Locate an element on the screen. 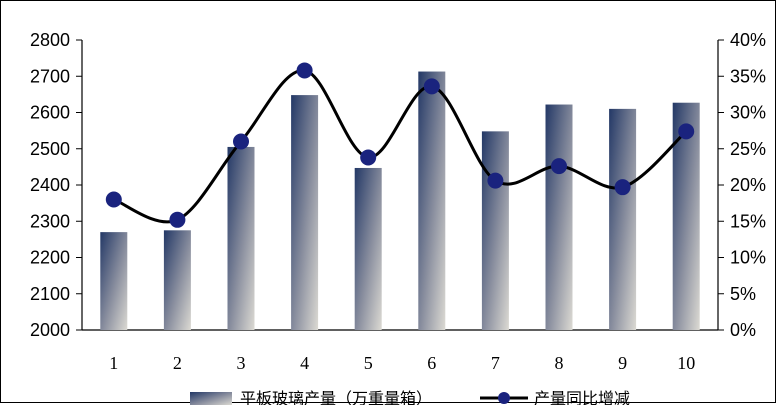  left-tick-label: 2200 is located at coordinates (50, 258).